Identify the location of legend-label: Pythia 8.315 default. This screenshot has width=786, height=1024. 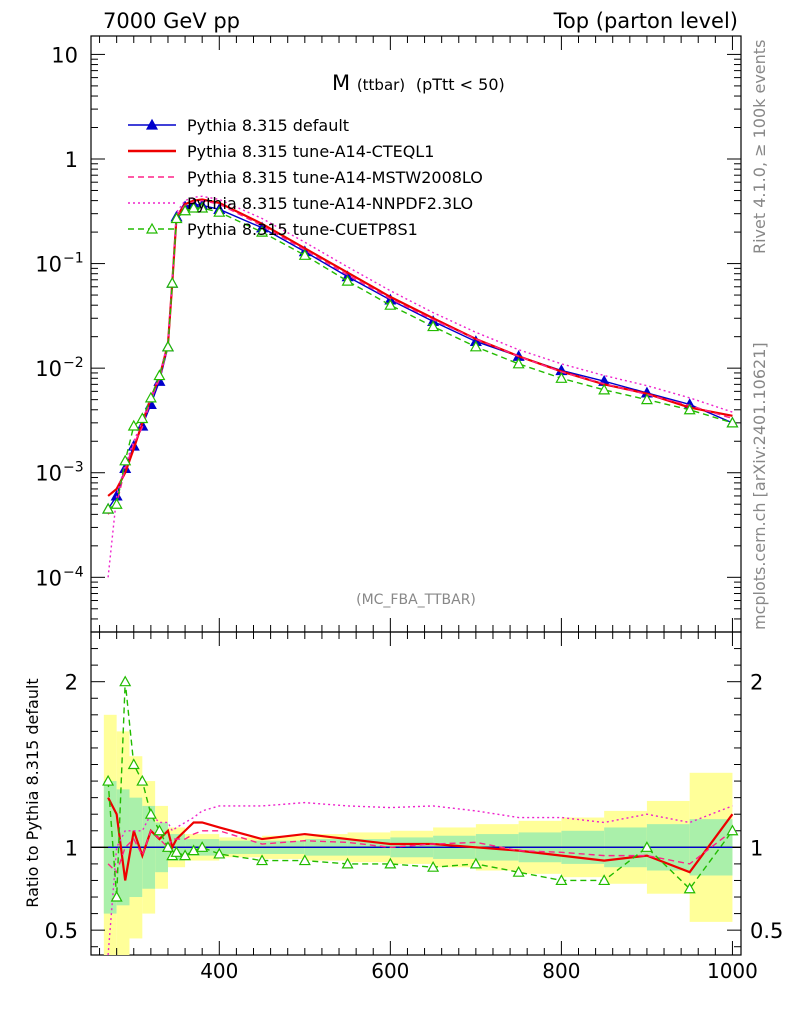
(268, 125).